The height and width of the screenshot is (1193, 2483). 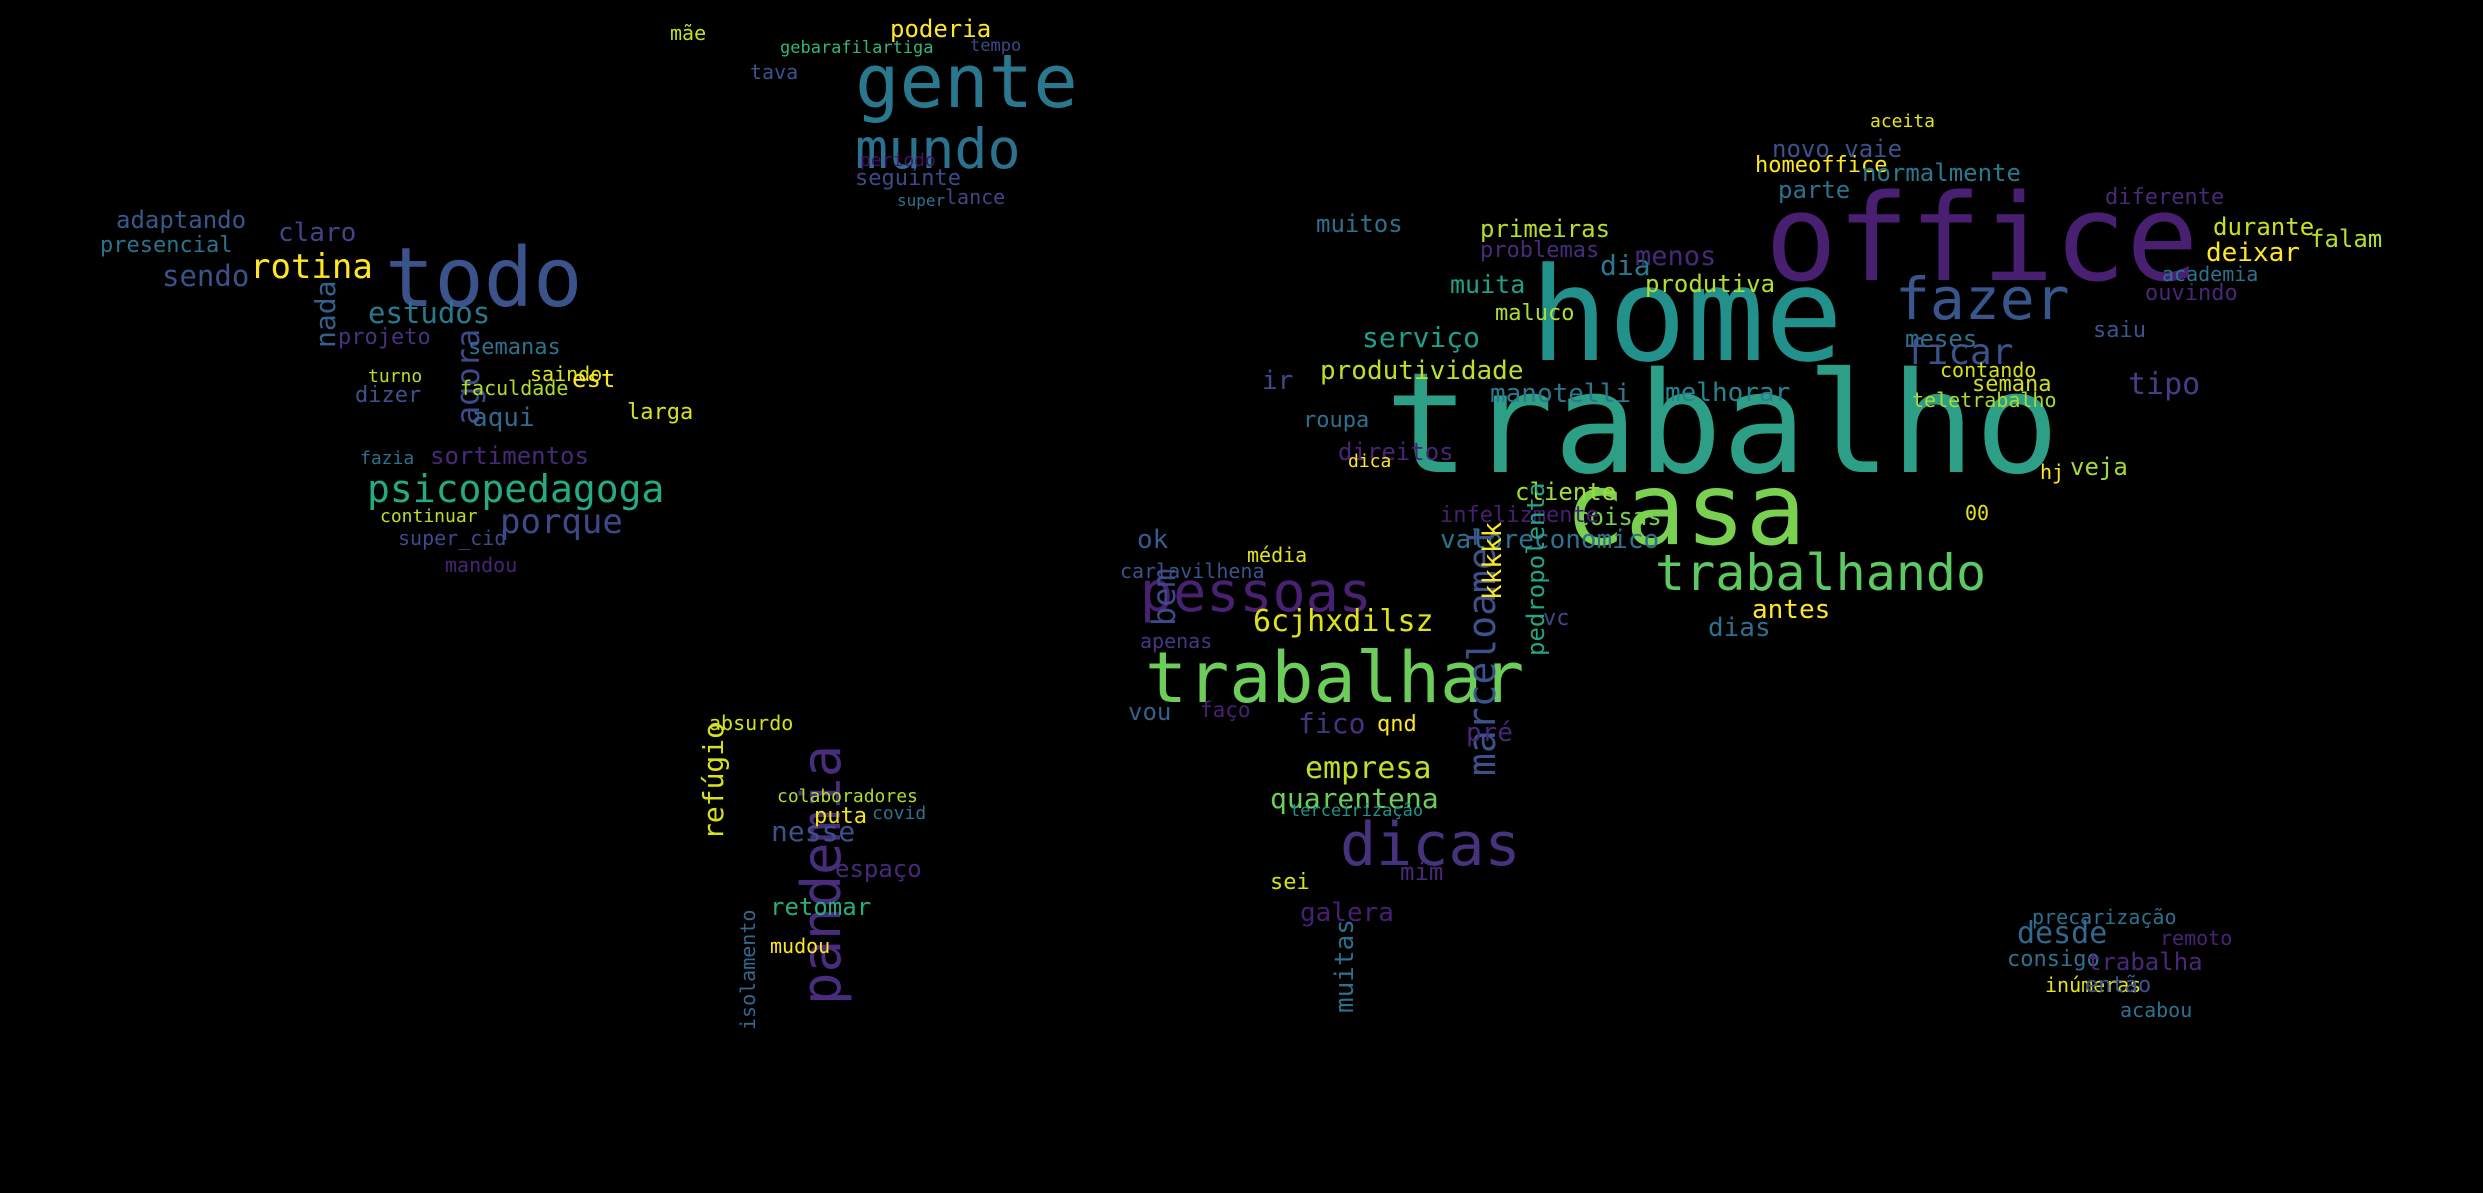 What do you see at coordinates (1618, 517) in the screenshot?
I see `word-59: coisas` at bounding box center [1618, 517].